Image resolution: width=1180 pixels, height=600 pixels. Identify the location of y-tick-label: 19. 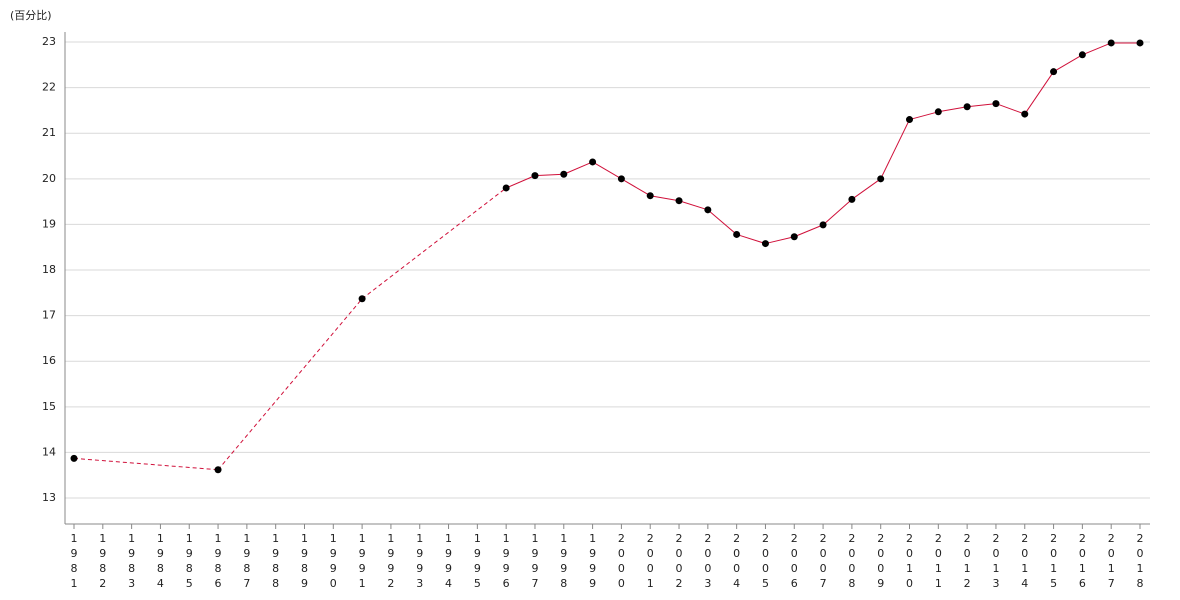
(49, 223).